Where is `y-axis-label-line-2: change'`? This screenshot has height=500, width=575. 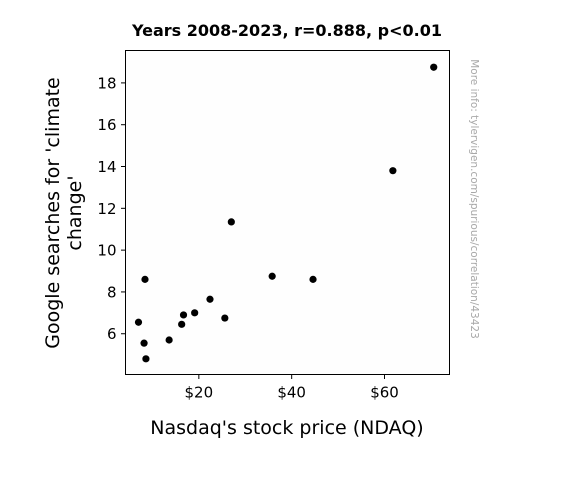
y-axis-label-line-2: change' is located at coordinates (75, 212).